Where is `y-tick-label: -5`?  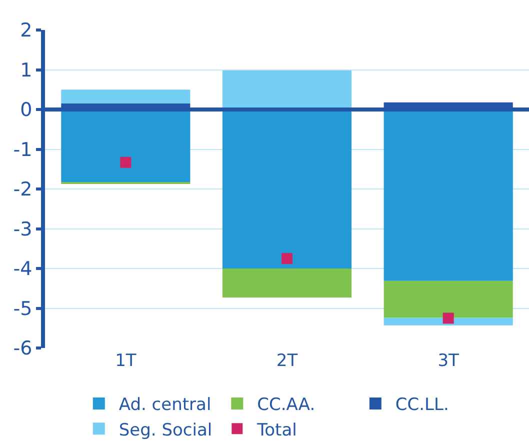 y-tick-label: -5 is located at coordinates (22, 309).